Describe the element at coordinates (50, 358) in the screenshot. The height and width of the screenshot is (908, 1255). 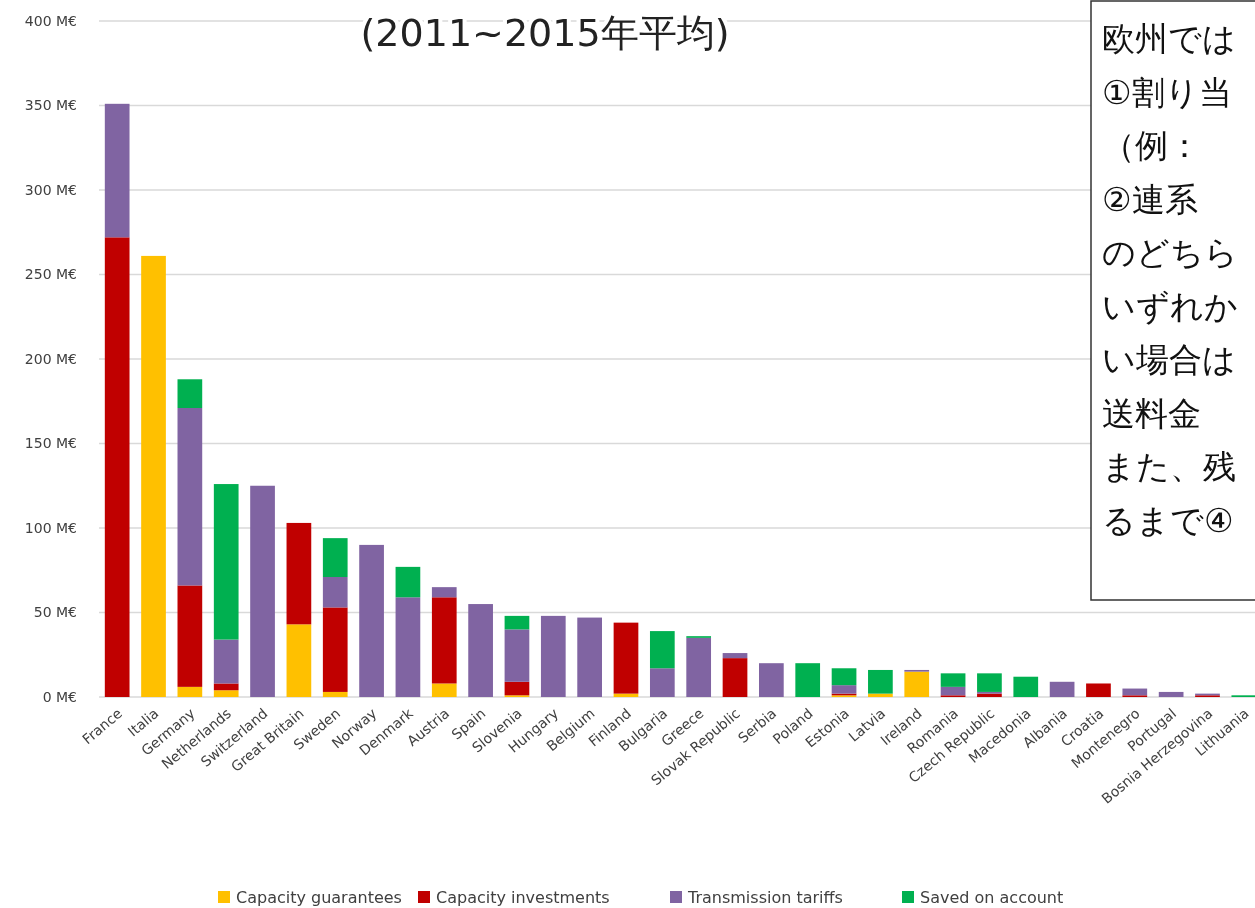
I see `y-tick-label: 200 M€` at that location.